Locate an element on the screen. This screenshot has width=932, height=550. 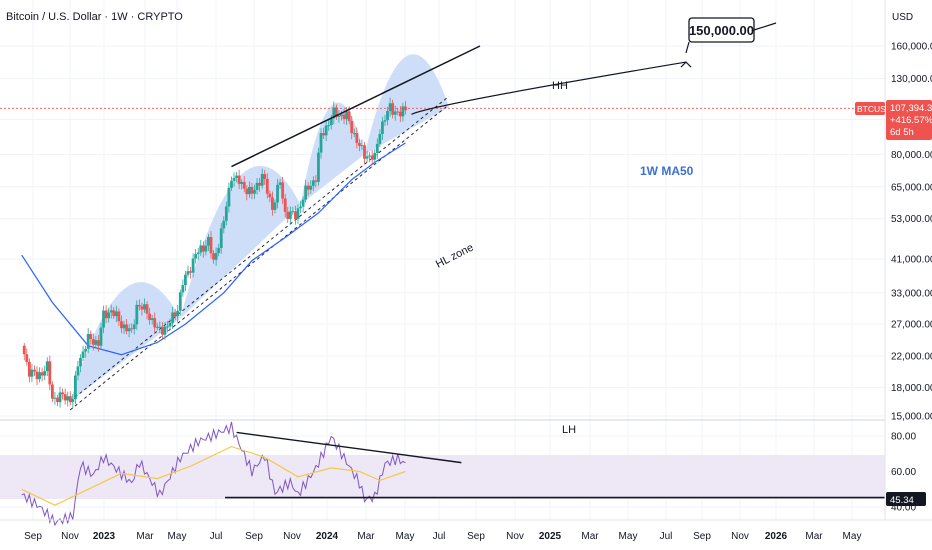
chart-title: Bitcoin / U.S. Dollar · 1W · CRYPTO is located at coordinates (94, 17).